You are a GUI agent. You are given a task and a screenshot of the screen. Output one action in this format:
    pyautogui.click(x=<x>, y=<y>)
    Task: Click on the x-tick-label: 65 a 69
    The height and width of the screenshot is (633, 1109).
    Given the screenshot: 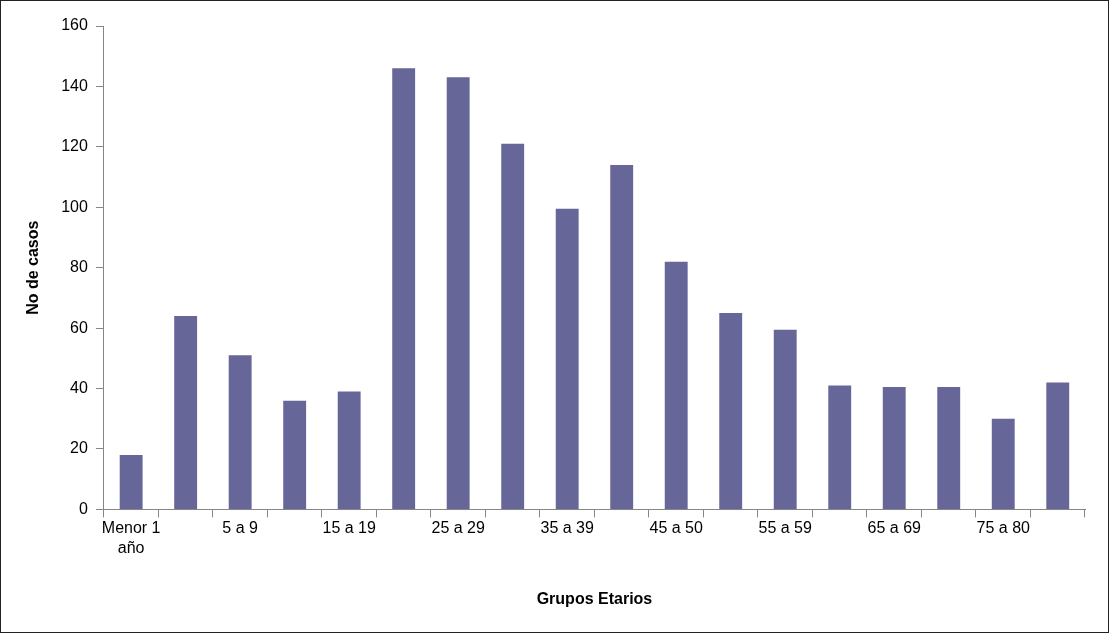 What is the action you would take?
    pyautogui.click(x=894, y=528)
    